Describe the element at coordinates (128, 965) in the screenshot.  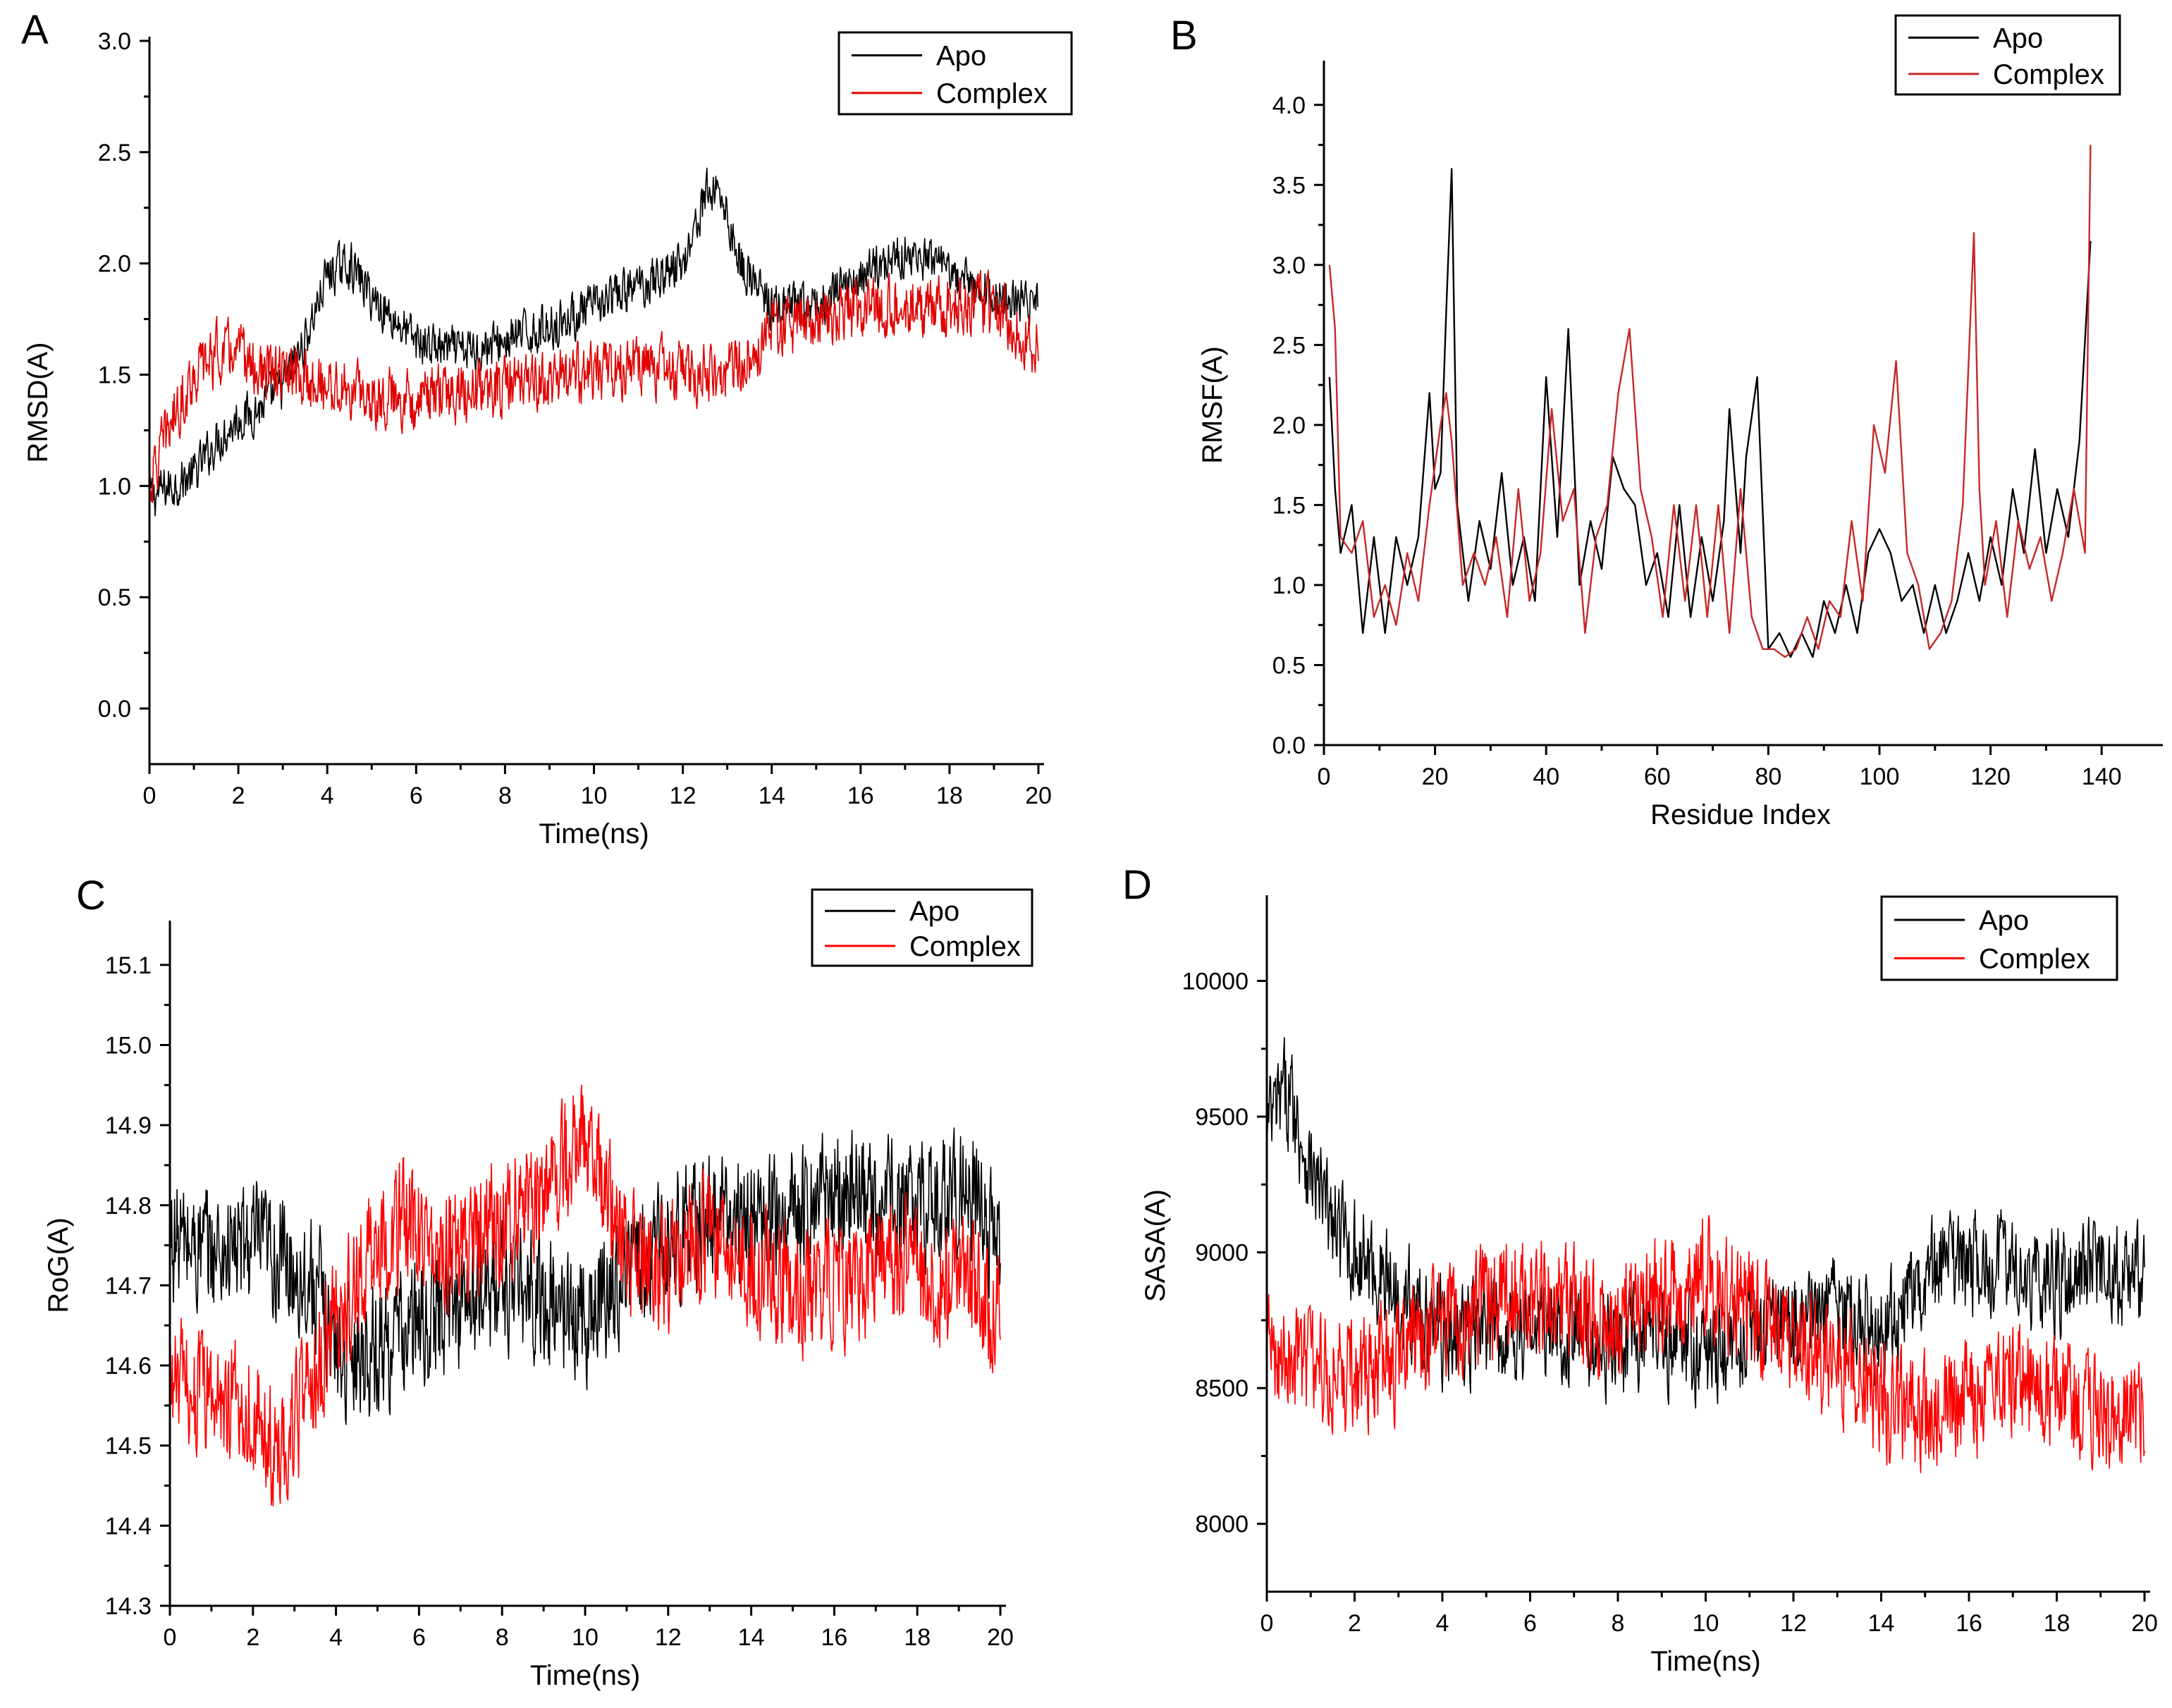
I see `y-tick-label: 15.1` at that location.